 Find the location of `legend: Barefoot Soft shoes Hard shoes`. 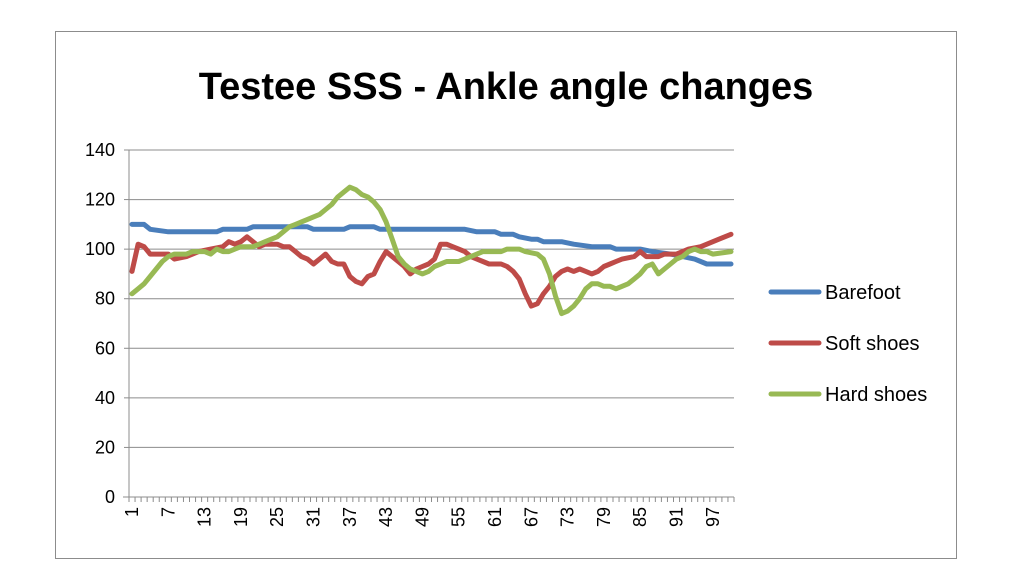

legend: Barefoot Soft shoes Hard shoes is located at coordinates (847, 344).